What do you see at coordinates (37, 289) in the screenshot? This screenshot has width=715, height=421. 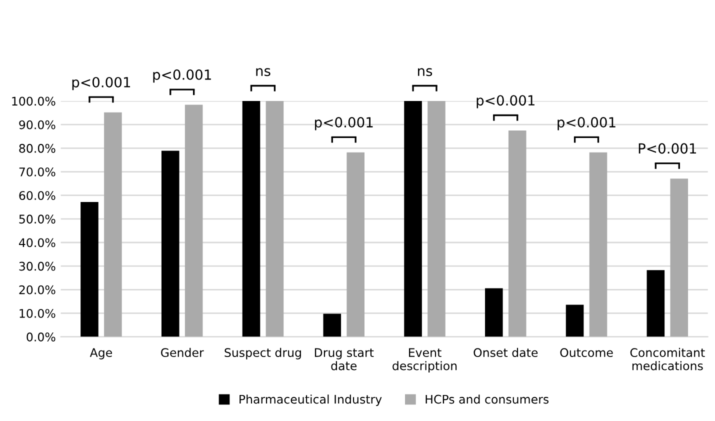 I see `y-tick-label: 20.0%` at bounding box center [37, 289].